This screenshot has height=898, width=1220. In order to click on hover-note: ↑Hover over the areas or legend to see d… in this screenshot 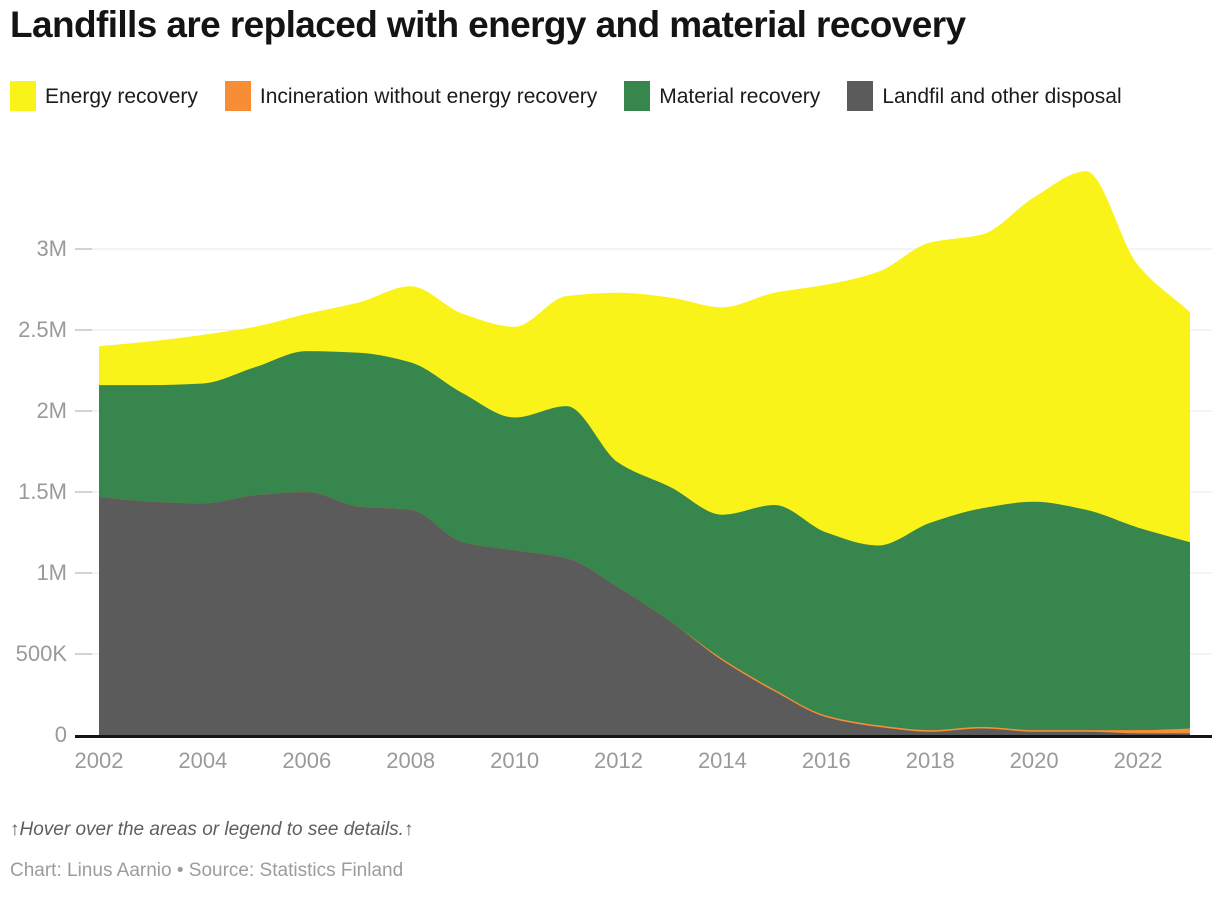, I will do `click(212, 829)`.